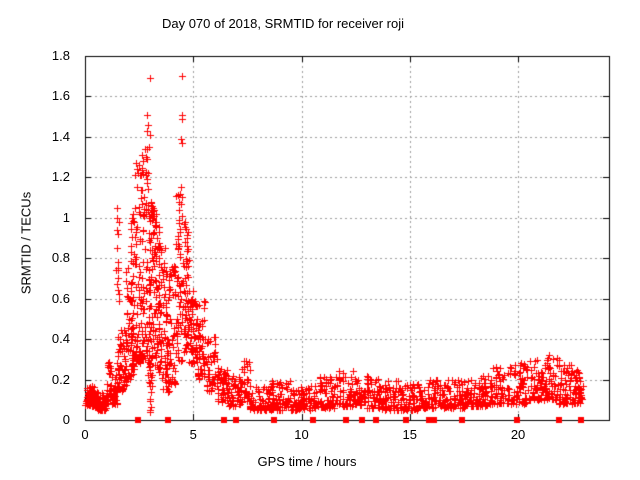  Describe the element at coordinates (193, 434) in the screenshot. I see `x-tick-label: 5` at that location.